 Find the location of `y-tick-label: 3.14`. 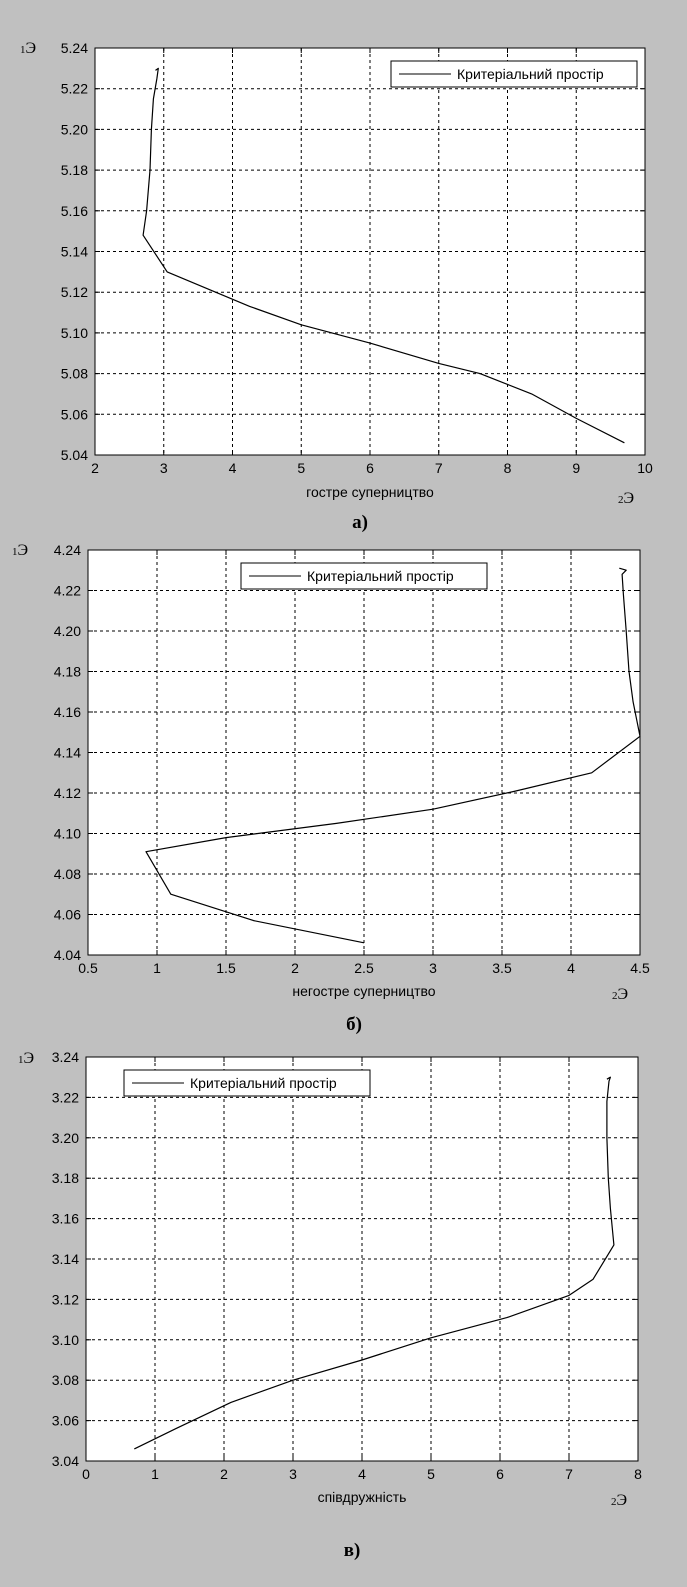

y-tick-label: 3.14 is located at coordinates (65, 1259).